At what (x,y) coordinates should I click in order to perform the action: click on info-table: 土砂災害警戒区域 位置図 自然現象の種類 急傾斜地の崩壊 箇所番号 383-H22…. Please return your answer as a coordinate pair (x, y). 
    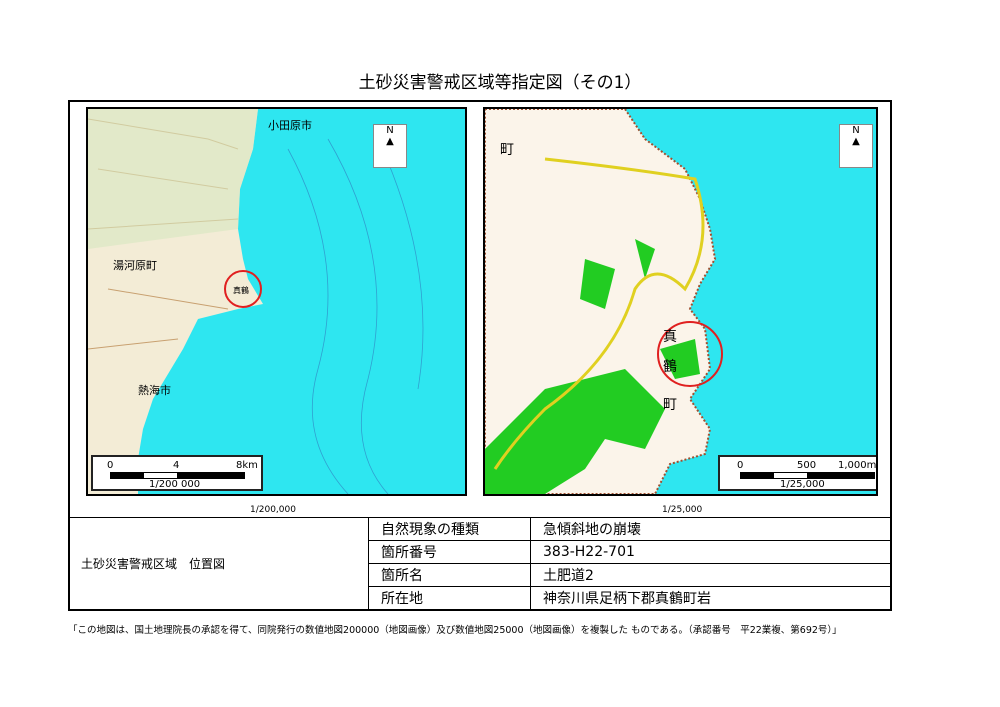
    Looking at the image, I should click on (480, 563).